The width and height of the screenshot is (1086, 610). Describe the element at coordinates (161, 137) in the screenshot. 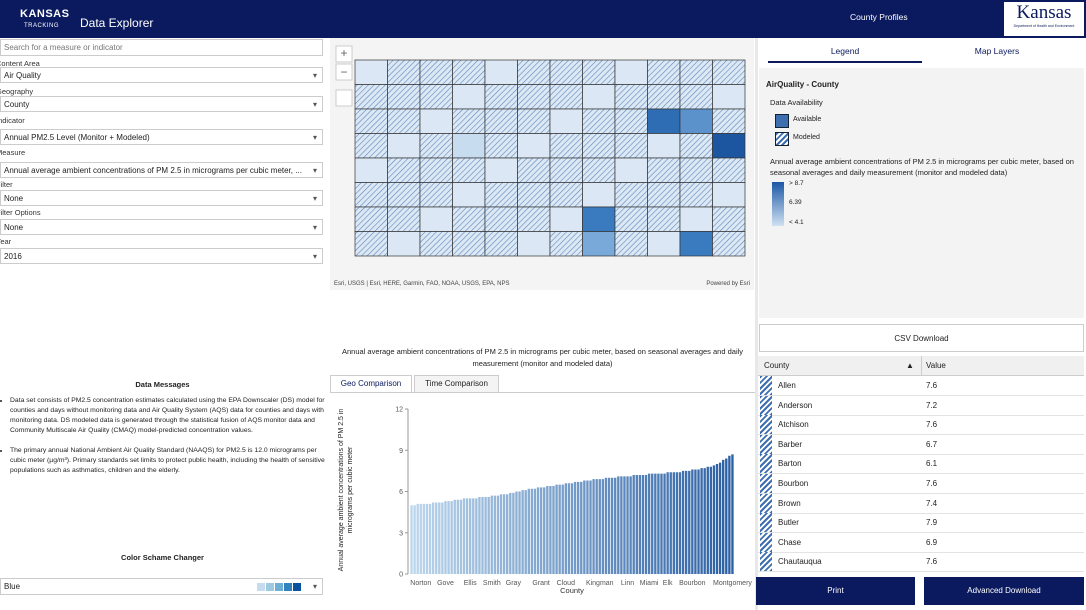

I see `field-select: Annual PM2.5 Level (Monitor + Modeled)` at that location.